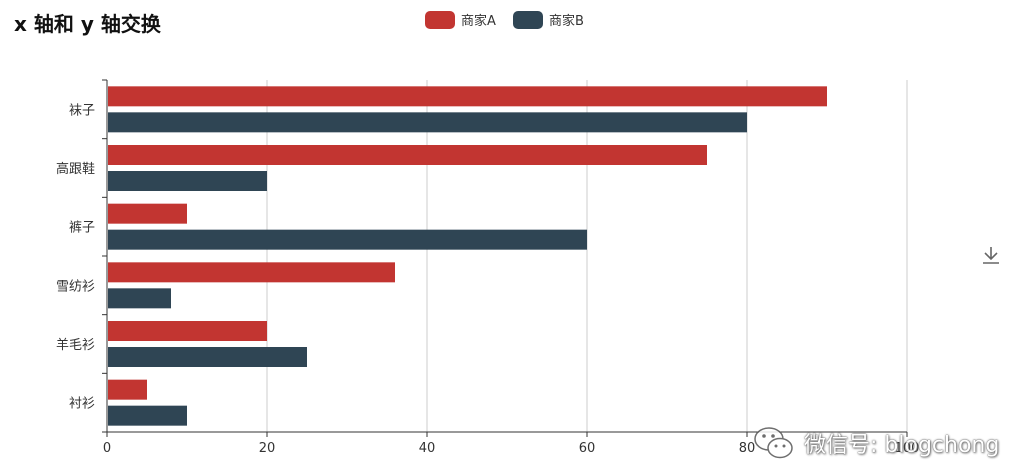 The height and width of the screenshot is (475, 1026). What do you see at coordinates (991, 255) in the screenshot?
I see `download-icon` at bounding box center [991, 255].